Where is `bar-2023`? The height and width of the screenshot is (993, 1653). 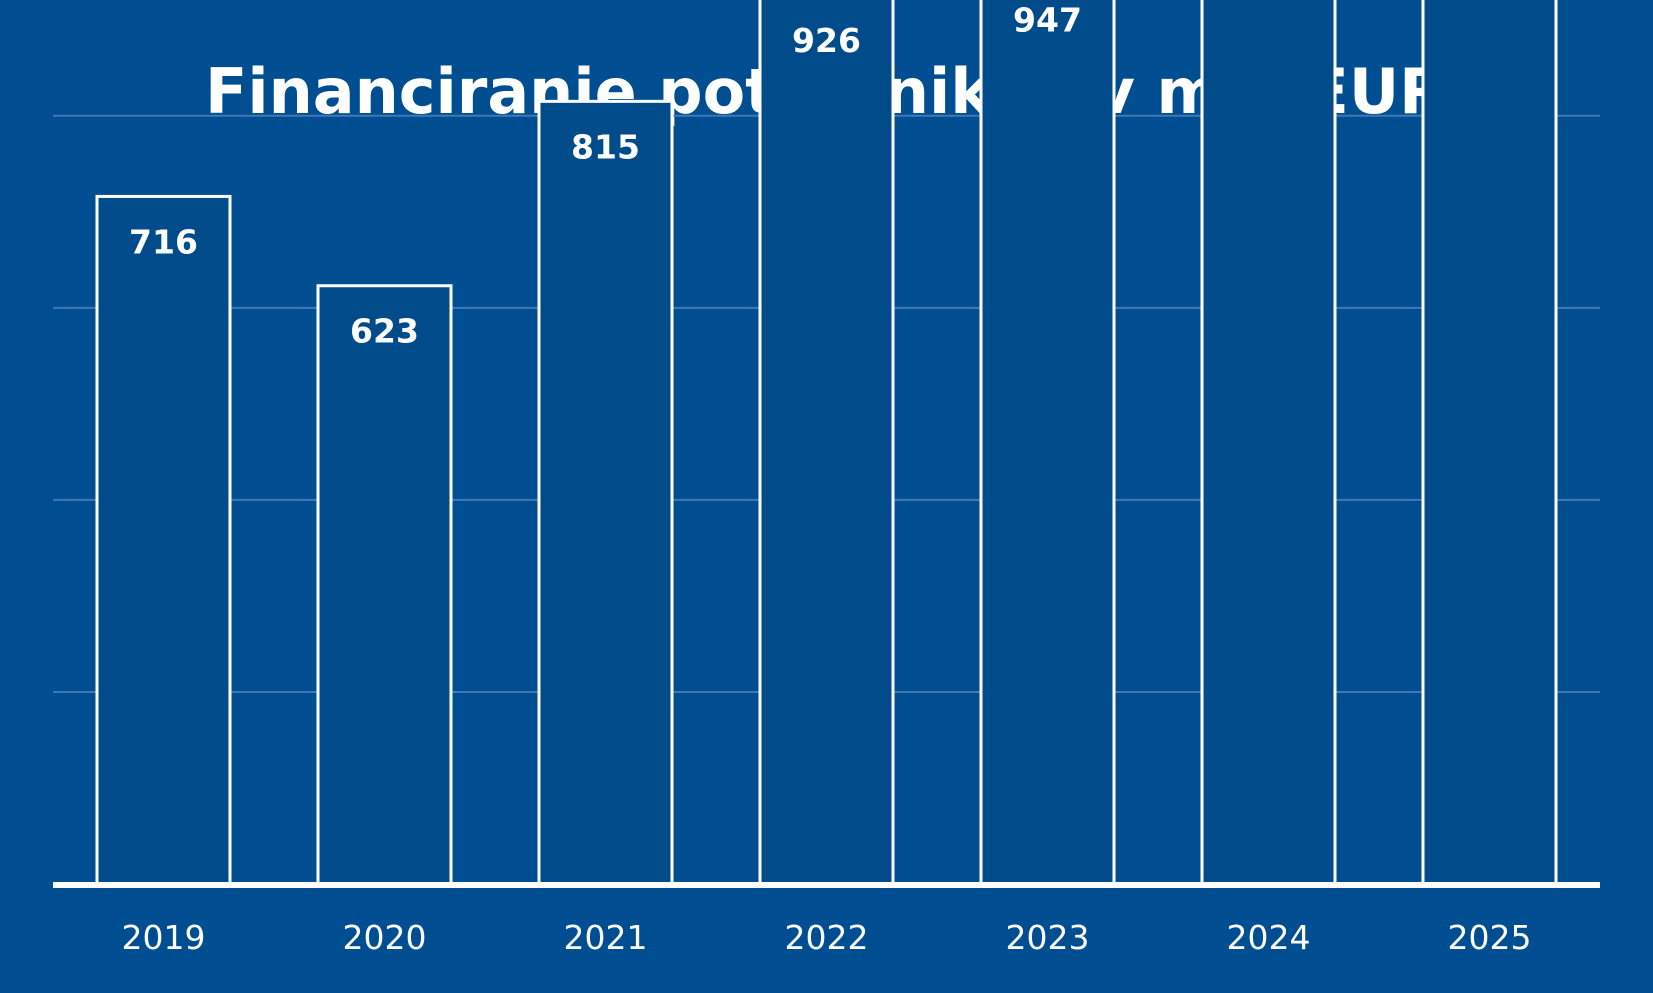 bar-2023 is located at coordinates (1047, 443).